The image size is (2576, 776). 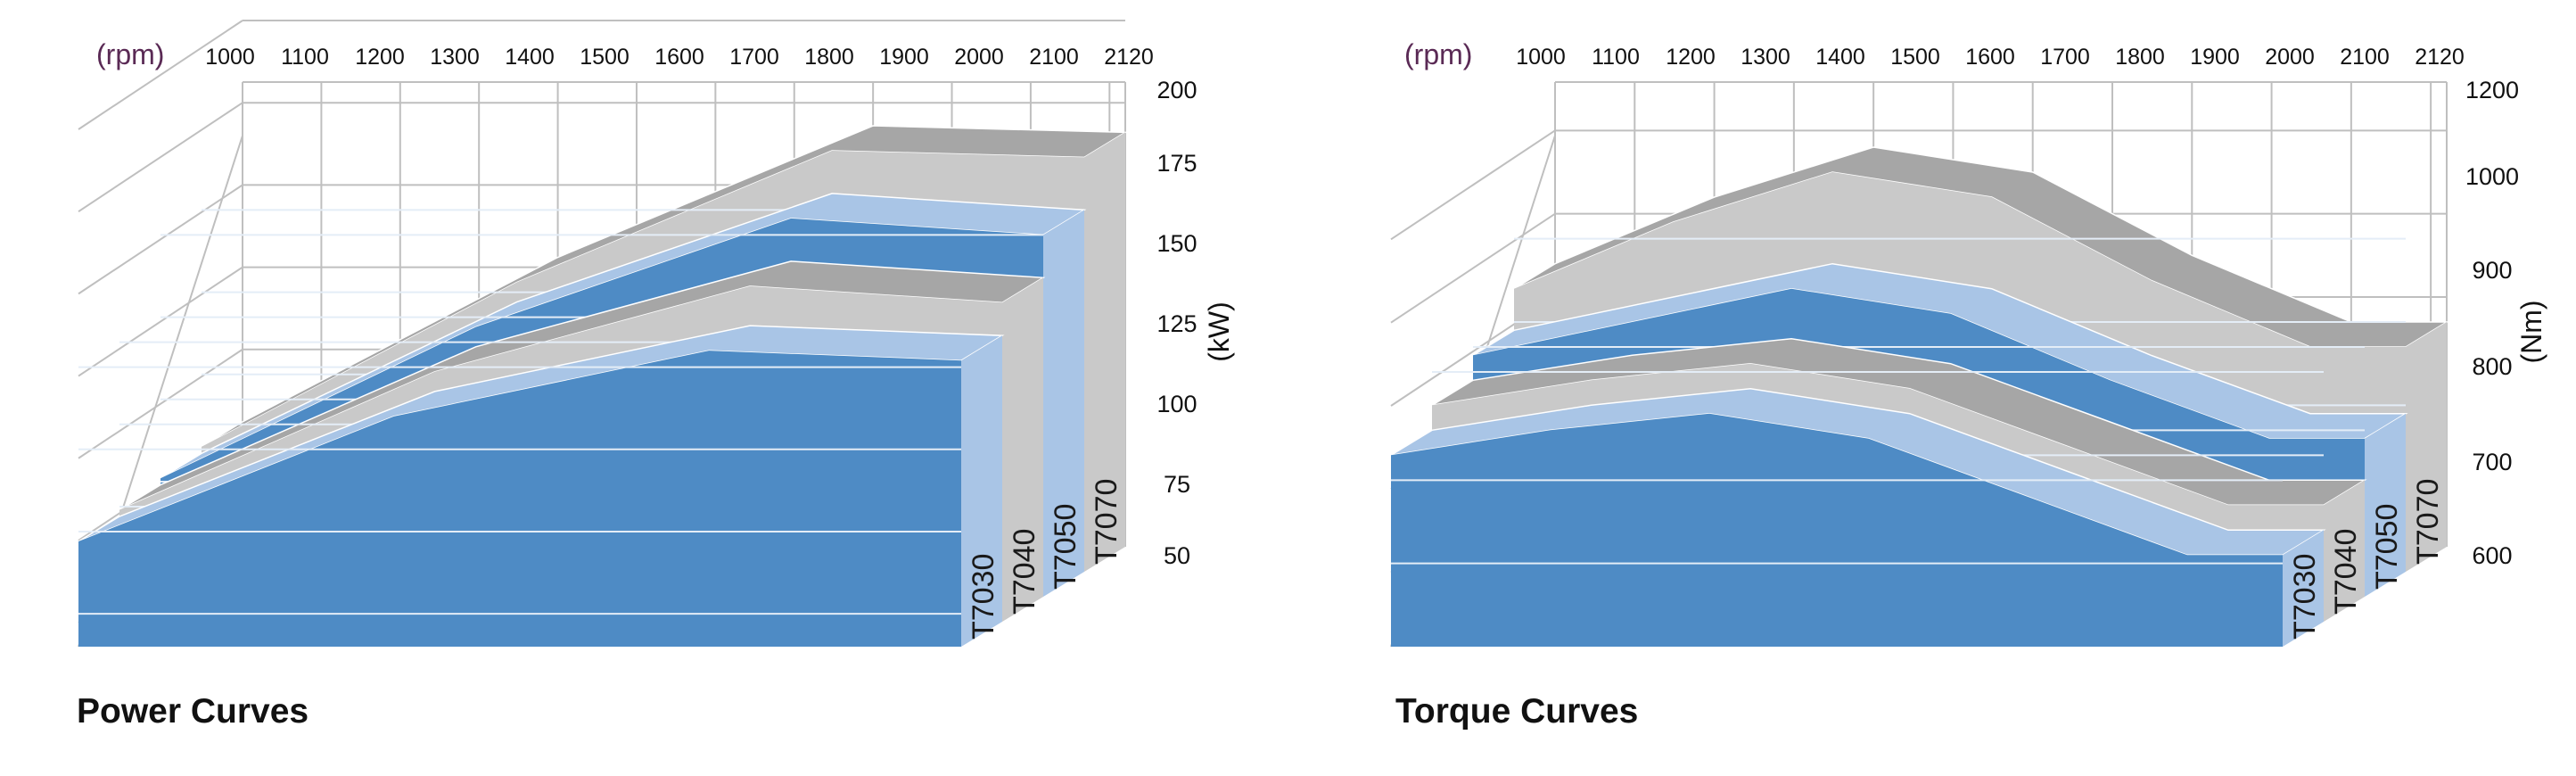 I want to click on y-tick-100: 100, so click(x=1176, y=404).